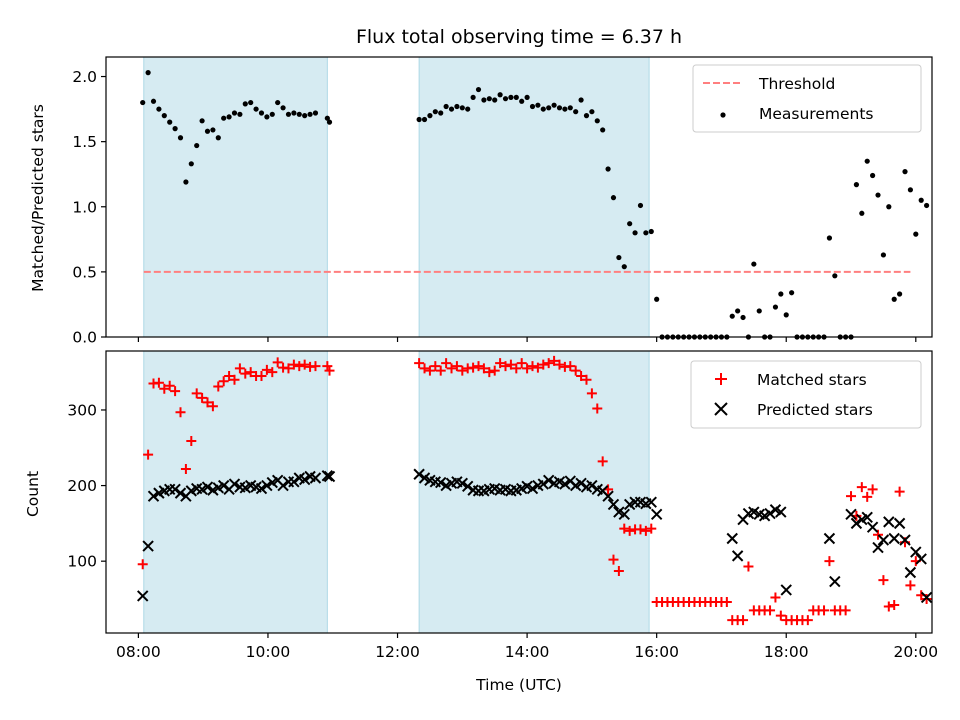  What do you see at coordinates (518, 685) in the screenshot?
I see `bottom-xlabel: Time (UTC)` at bounding box center [518, 685].